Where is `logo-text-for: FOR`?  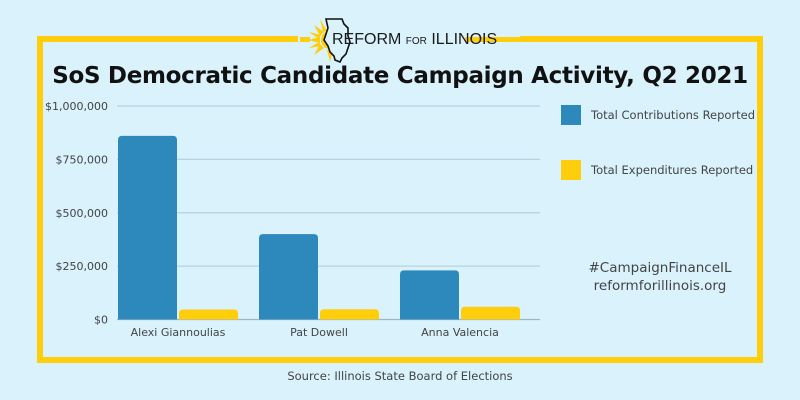 logo-text-for: FOR is located at coordinates (416, 41).